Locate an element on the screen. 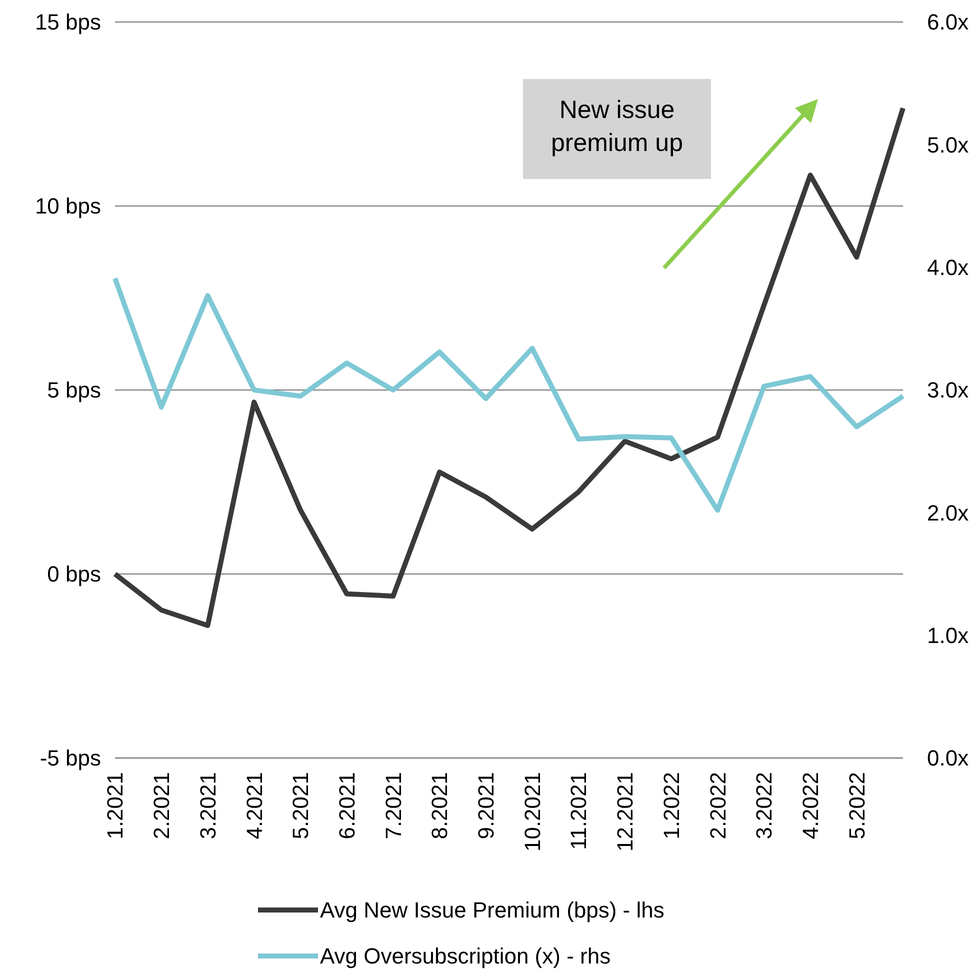 The image size is (979, 971). x-tick-label: 1.2021 is located at coordinates (115, 806).